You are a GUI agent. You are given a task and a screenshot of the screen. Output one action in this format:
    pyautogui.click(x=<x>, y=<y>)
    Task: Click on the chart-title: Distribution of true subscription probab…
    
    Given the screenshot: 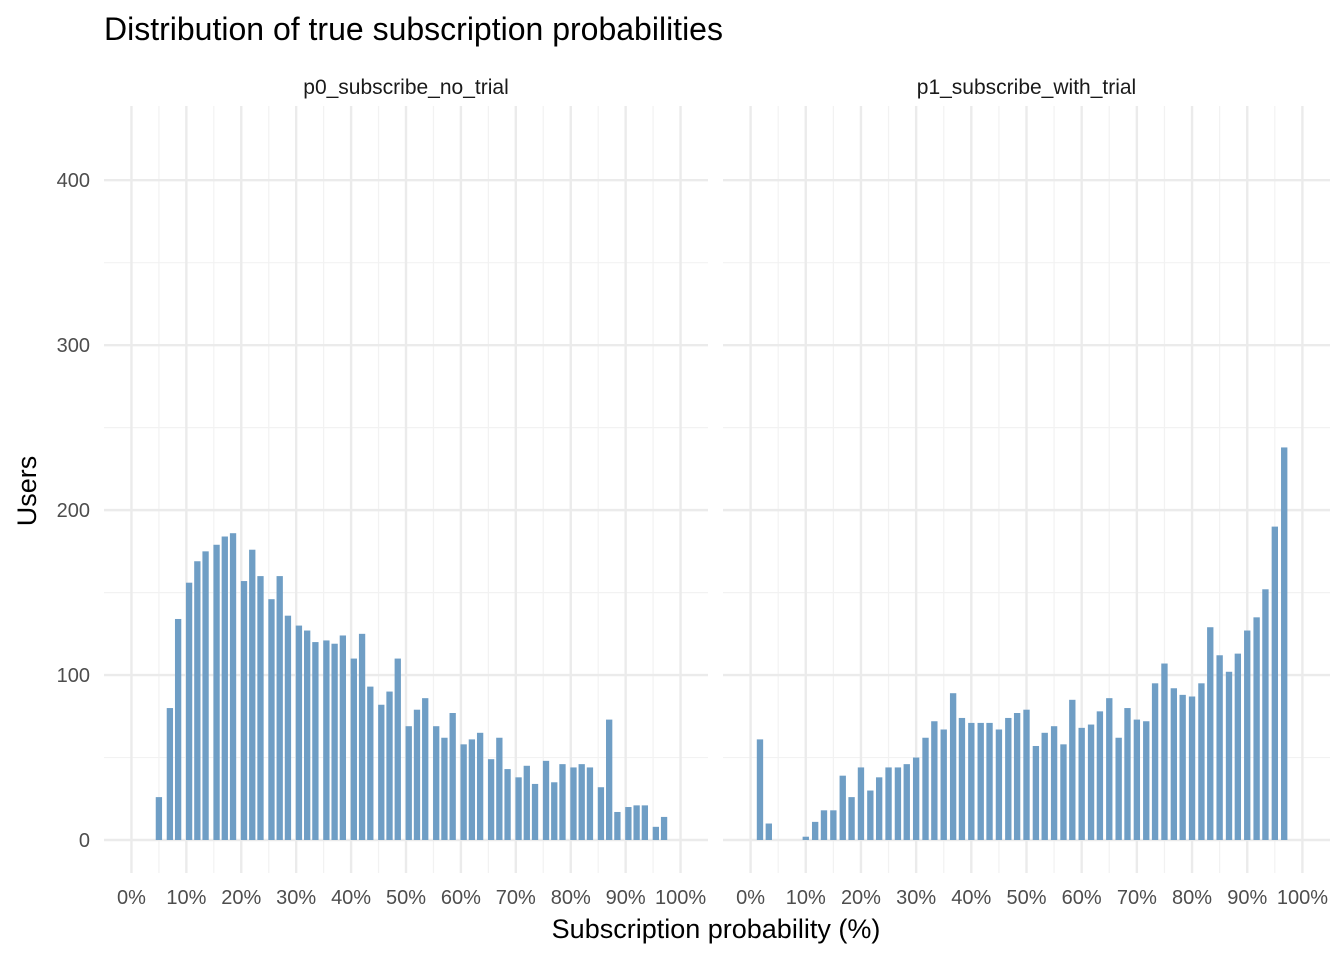 What is the action you would take?
    pyautogui.click(x=413, y=29)
    